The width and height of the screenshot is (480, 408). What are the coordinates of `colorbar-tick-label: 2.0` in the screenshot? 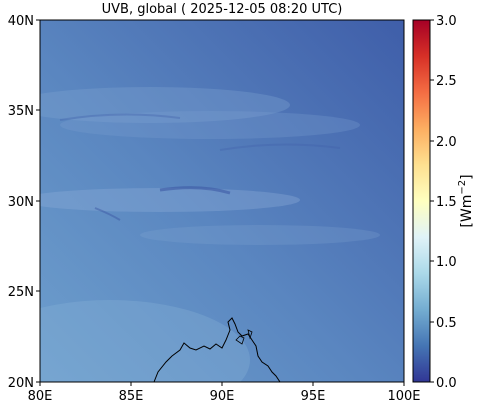 It's located at (446, 142).